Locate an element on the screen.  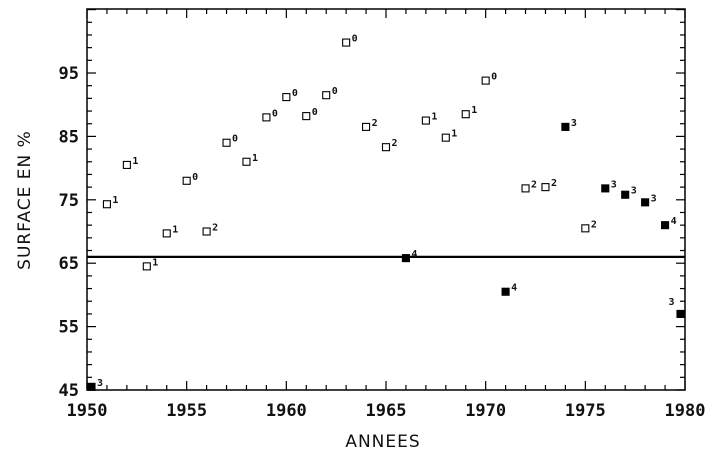
y-tick-label: 75 is located at coordinates (69, 201).